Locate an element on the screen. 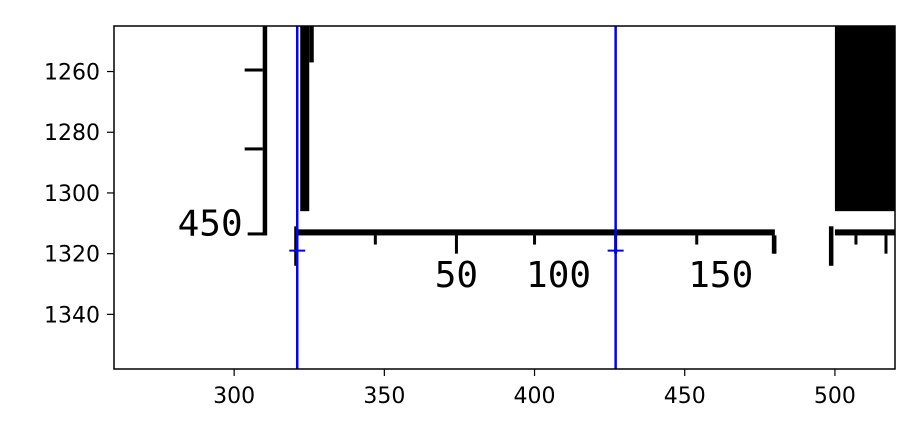 Image resolution: width=916 pixels, height=424 pixels. image-left-bottom-tick is located at coordinates (256, 234).